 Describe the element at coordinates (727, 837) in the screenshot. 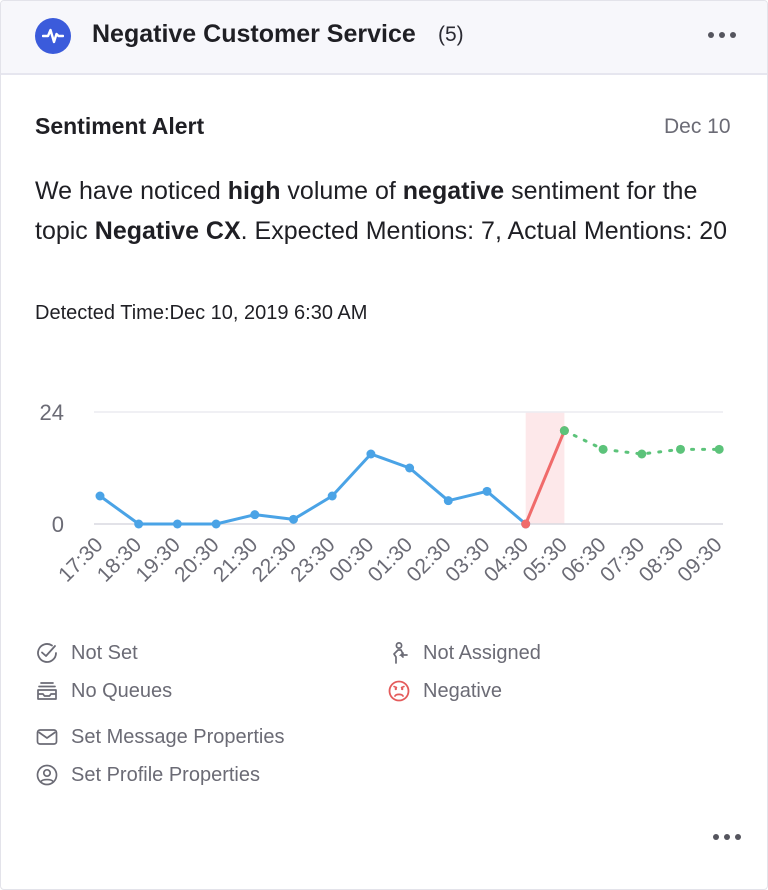

I see `footer-more-icon` at that location.